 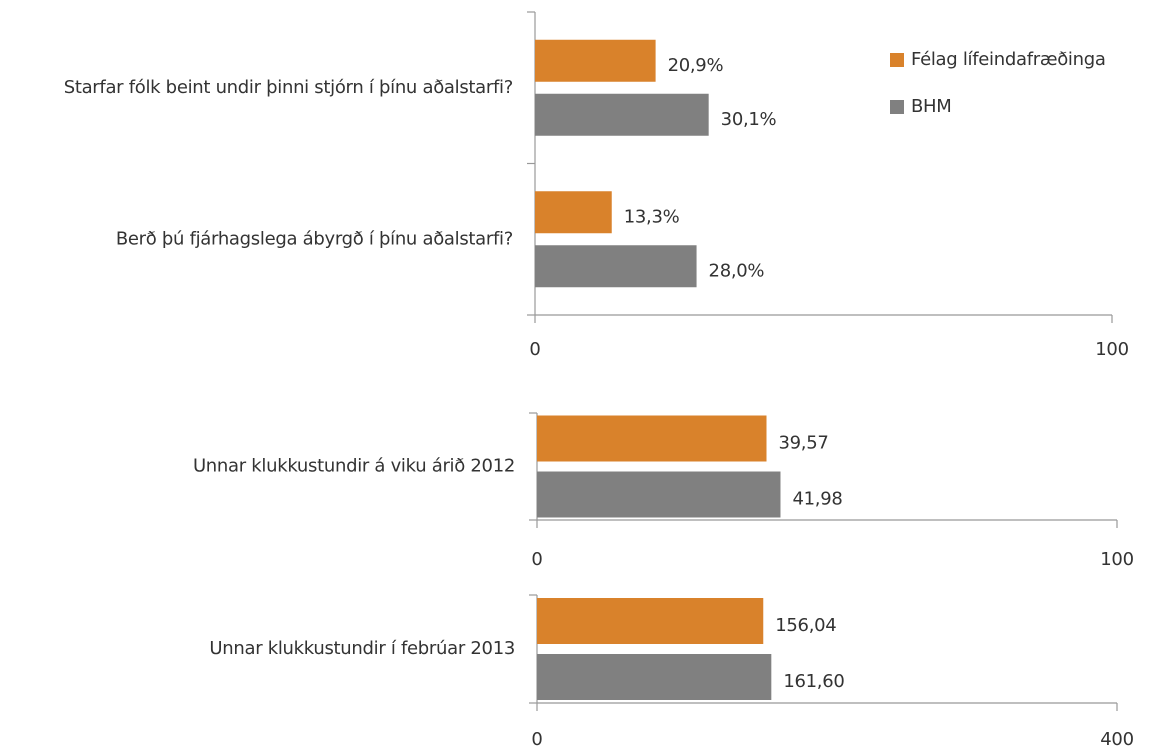 What do you see at coordinates (813, 681) in the screenshot?
I see `value-label: 161,60` at bounding box center [813, 681].